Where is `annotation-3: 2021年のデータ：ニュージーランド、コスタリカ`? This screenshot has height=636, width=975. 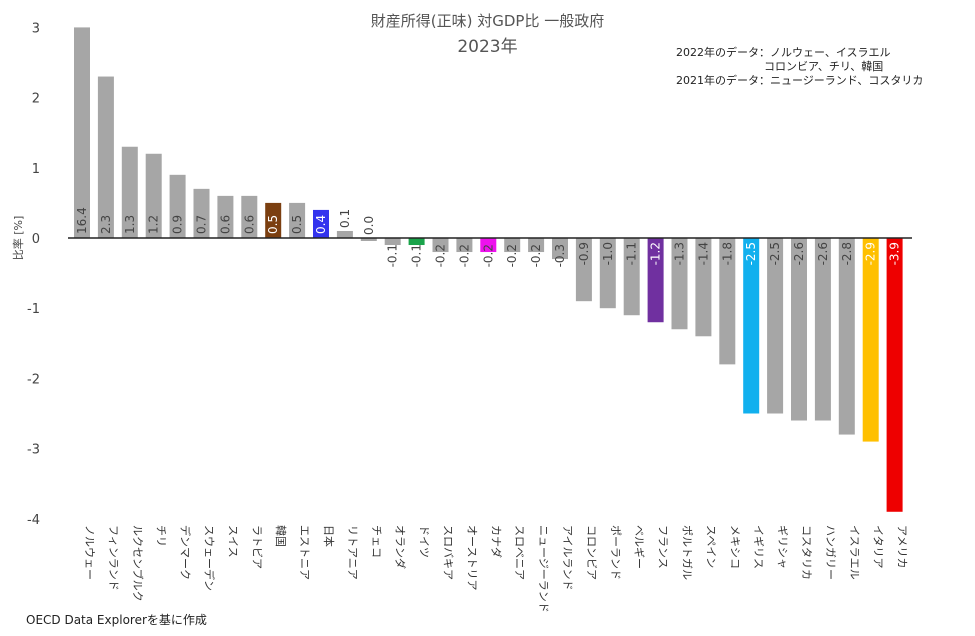
annotation-3: 2021年のデータ：ニュージーランド、コスタリカ is located at coordinates (800, 80).